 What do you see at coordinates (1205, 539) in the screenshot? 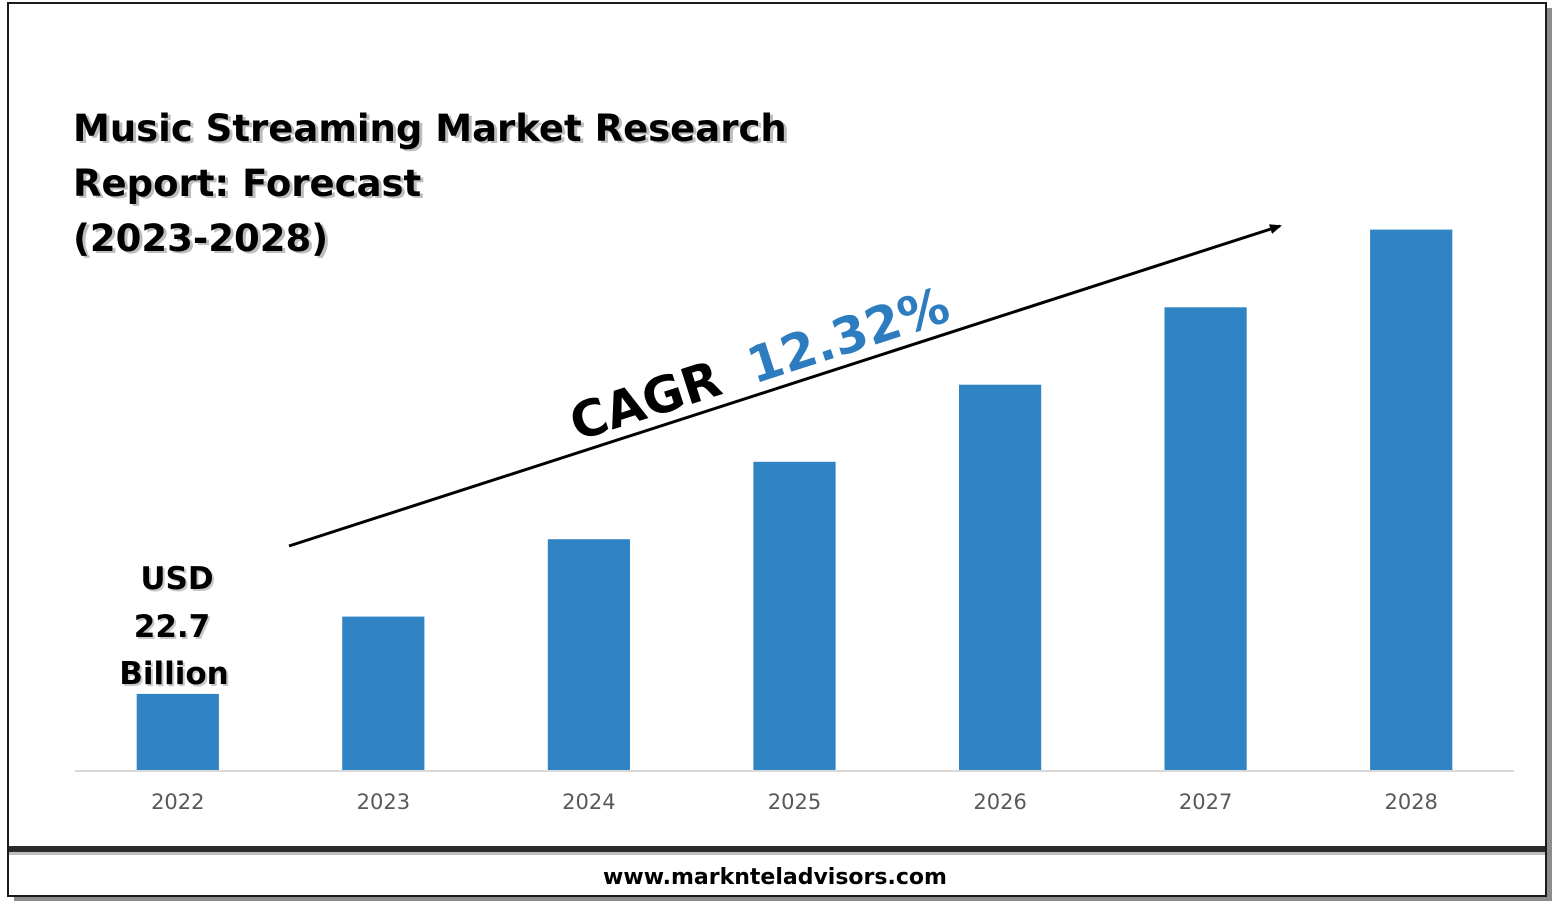
I see `bar-2027` at bounding box center [1205, 539].